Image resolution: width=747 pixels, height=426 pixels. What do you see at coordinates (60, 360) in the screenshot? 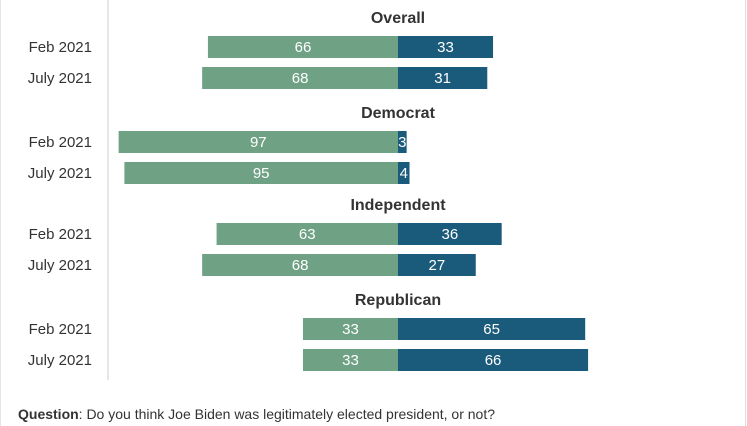
I see `row-label-republican-july-2021: July 2021` at bounding box center [60, 360].